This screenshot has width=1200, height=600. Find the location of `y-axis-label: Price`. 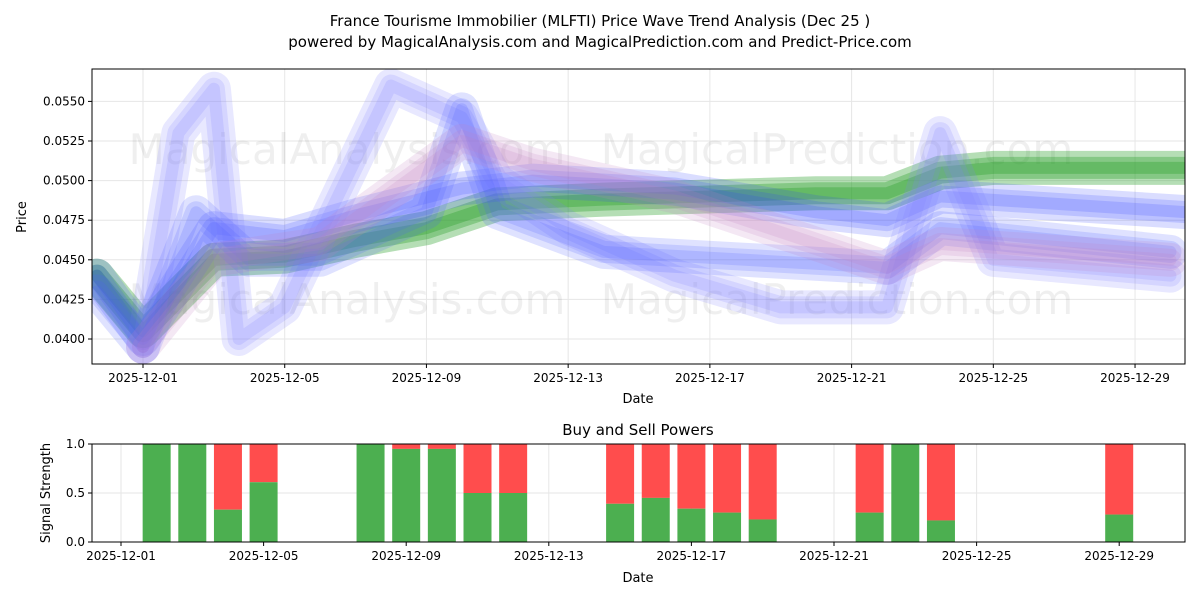

y-axis-label: Price is located at coordinates (22, 217).